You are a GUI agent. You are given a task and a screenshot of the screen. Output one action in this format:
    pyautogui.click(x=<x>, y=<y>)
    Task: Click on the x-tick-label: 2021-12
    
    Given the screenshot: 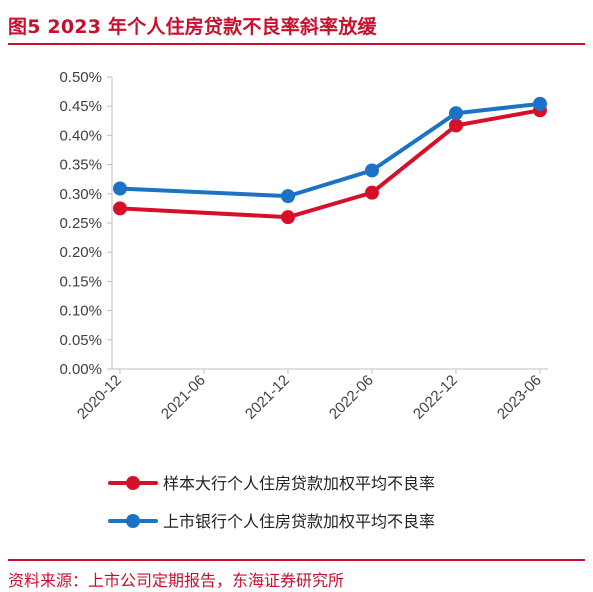 What is the action you would take?
    pyautogui.click(x=267, y=397)
    